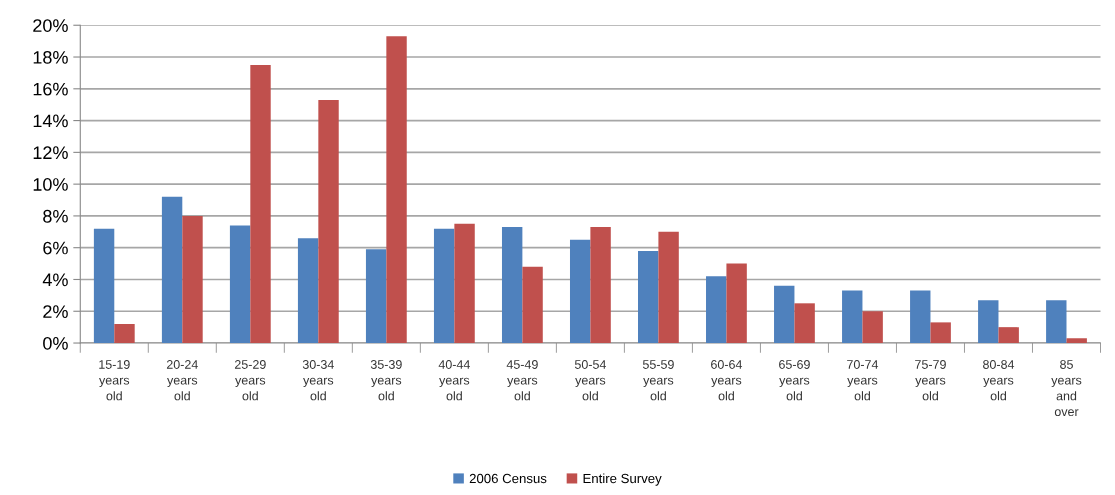  What do you see at coordinates (622, 479) in the screenshot?
I see `legend-label: Entire Survey` at bounding box center [622, 479].